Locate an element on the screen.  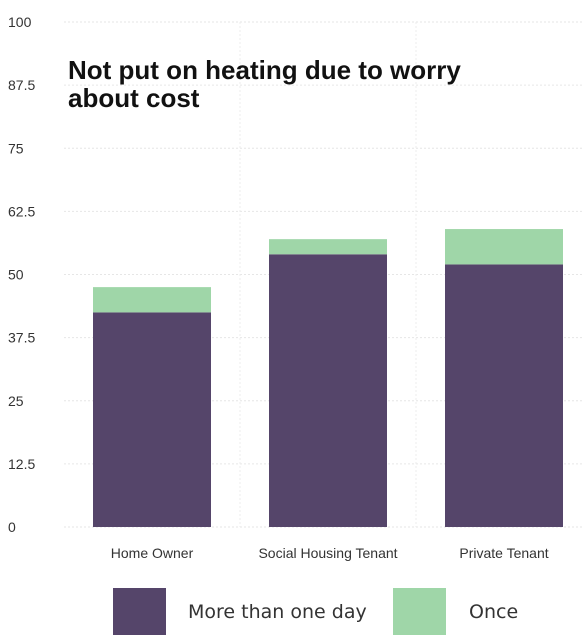
chart-title-line-1: Not put on heating due to worry is located at coordinates (264, 70).